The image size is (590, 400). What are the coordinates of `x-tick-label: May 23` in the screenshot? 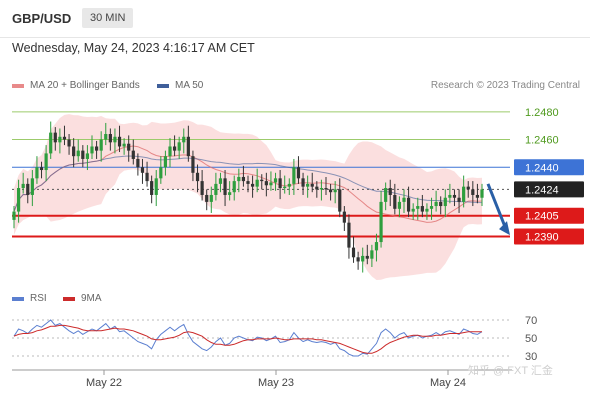 It's located at (276, 383).